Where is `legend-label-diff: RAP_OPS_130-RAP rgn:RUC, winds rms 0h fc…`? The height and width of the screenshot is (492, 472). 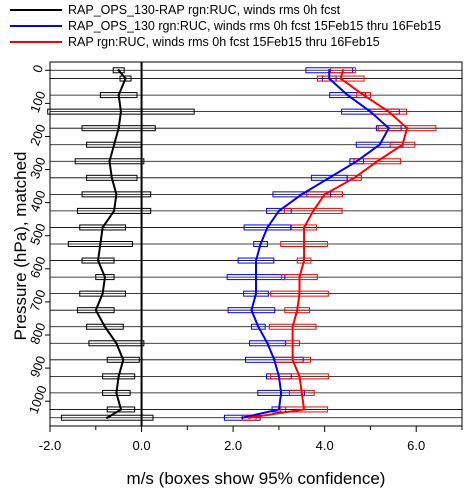 legend-label-diff: RAP_OPS_130-RAP rgn:RUC, winds rms 0h fc… is located at coordinates (204, 10).